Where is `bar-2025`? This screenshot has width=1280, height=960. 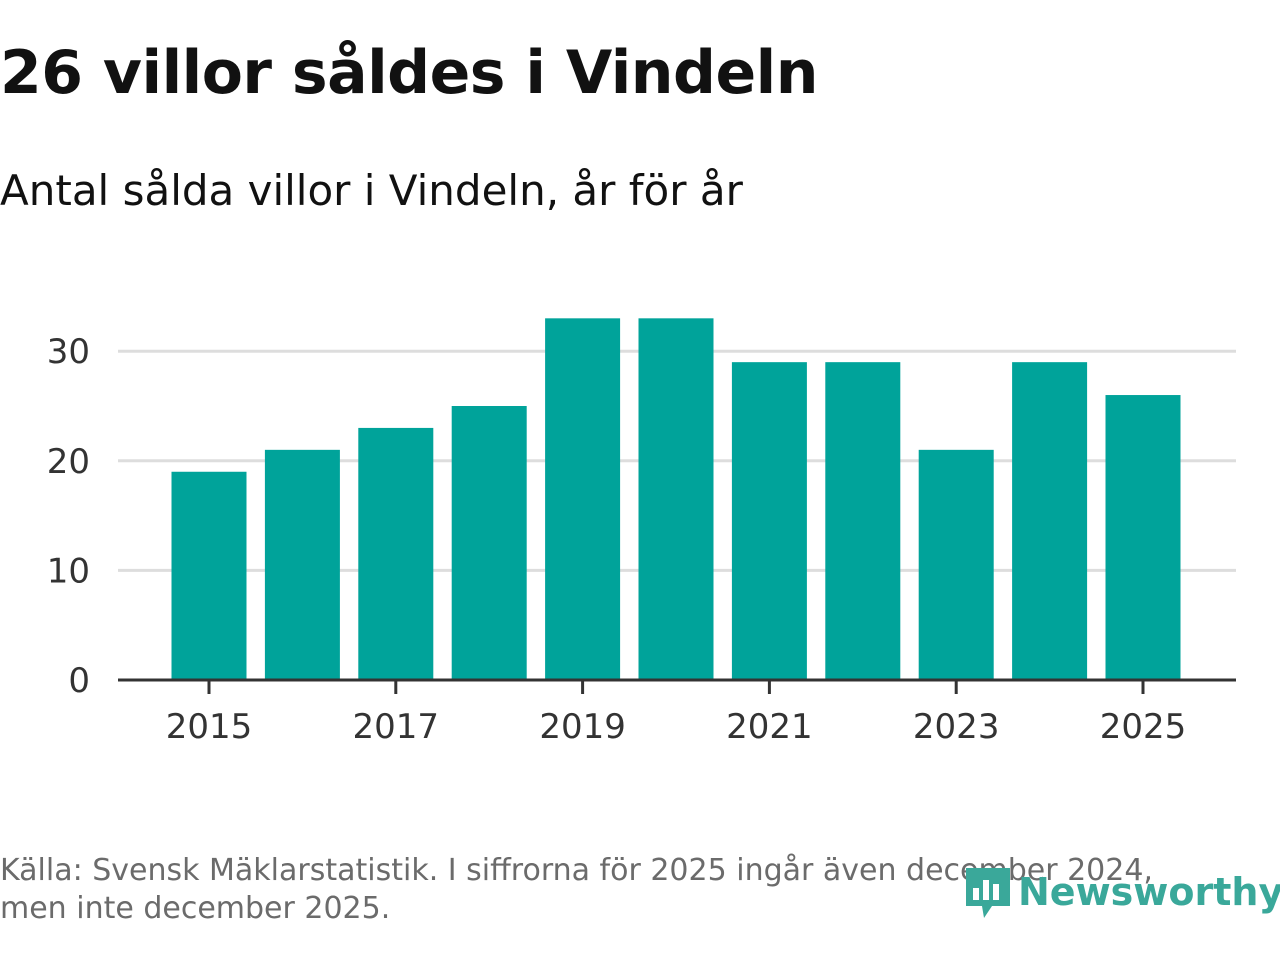
bar-2025 is located at coordinates (1143, 537).